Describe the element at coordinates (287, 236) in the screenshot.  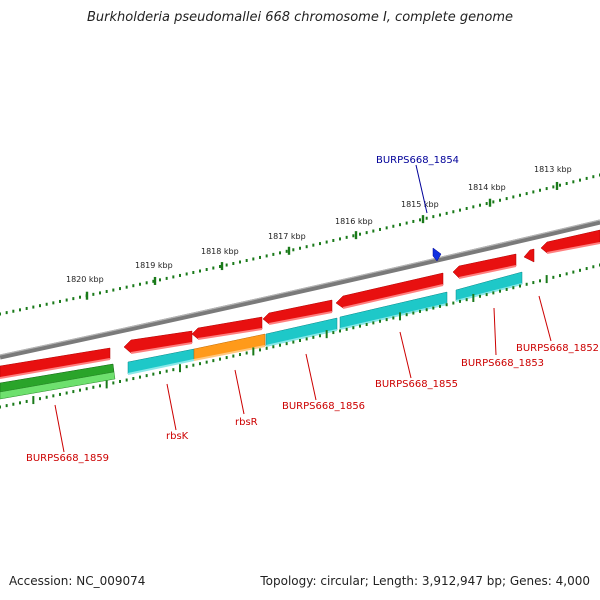
I see `kbp-label-1817: 1817 kbp` at that location.